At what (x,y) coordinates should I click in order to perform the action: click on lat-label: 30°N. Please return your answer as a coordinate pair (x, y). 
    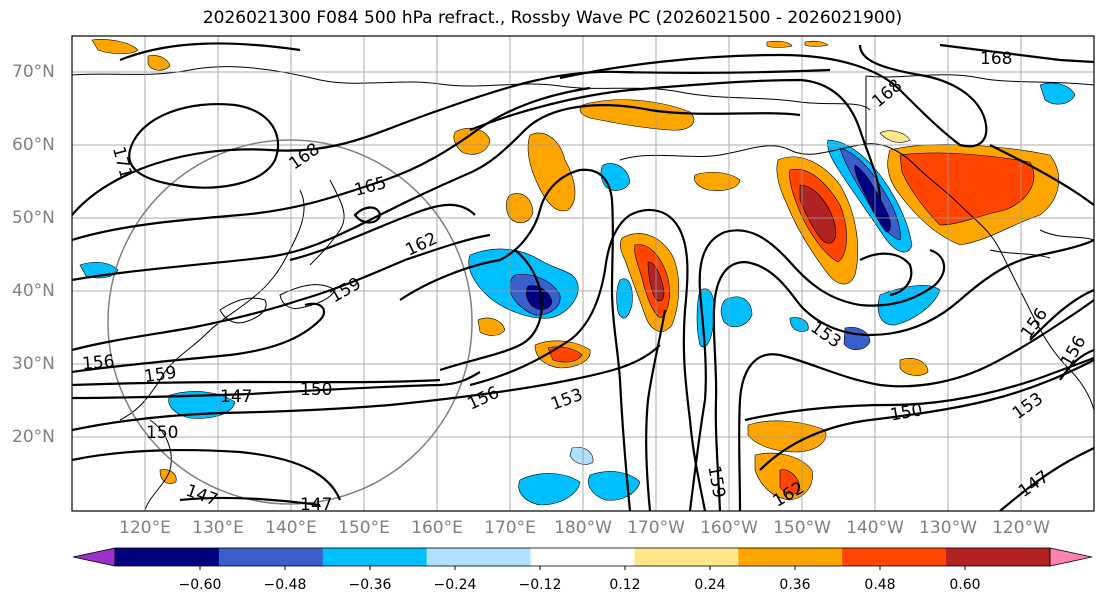
    Looking at the image, I should click on (33, 364).